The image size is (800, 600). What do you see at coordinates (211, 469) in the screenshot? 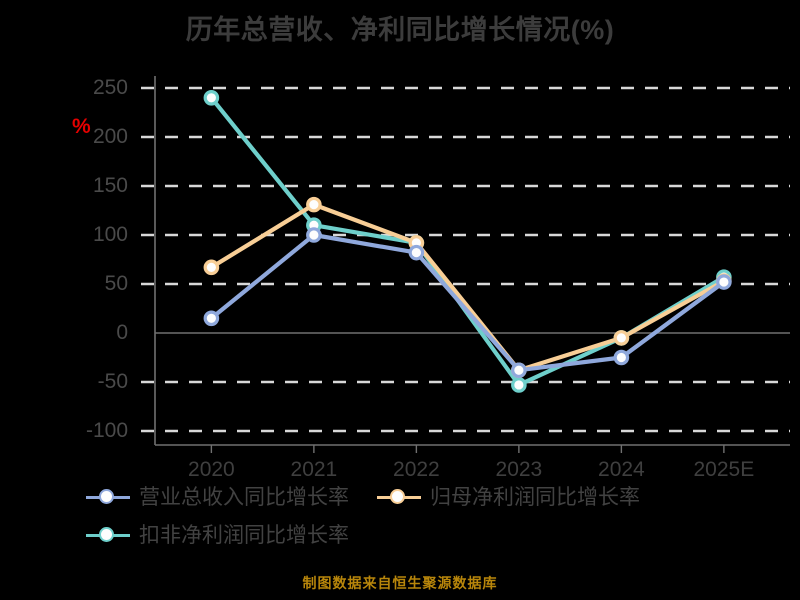
I see `x-axis-tick-label: 2020` at bounding box center [211, 469].